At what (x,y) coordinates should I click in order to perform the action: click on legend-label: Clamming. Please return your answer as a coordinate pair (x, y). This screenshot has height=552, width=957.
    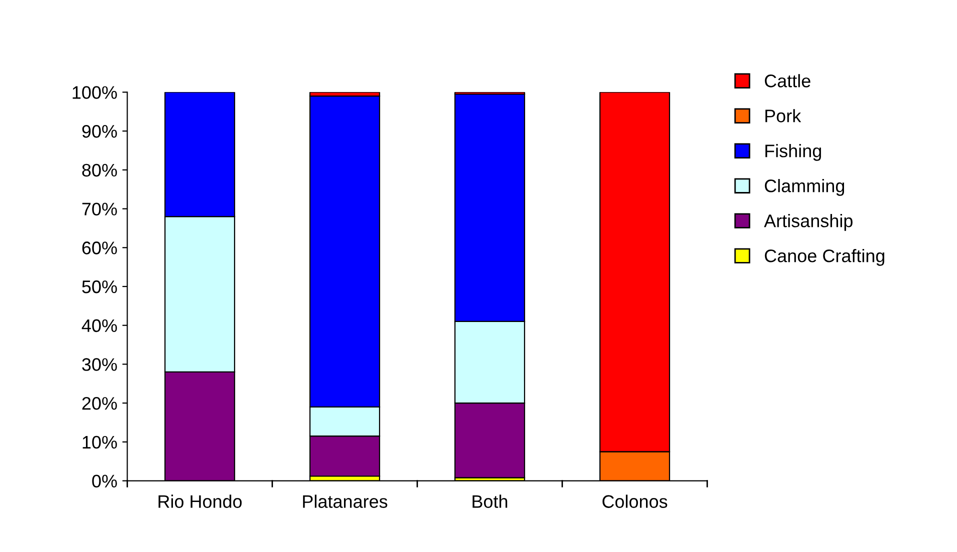
    Looking at the image, I should click on (804, 187).